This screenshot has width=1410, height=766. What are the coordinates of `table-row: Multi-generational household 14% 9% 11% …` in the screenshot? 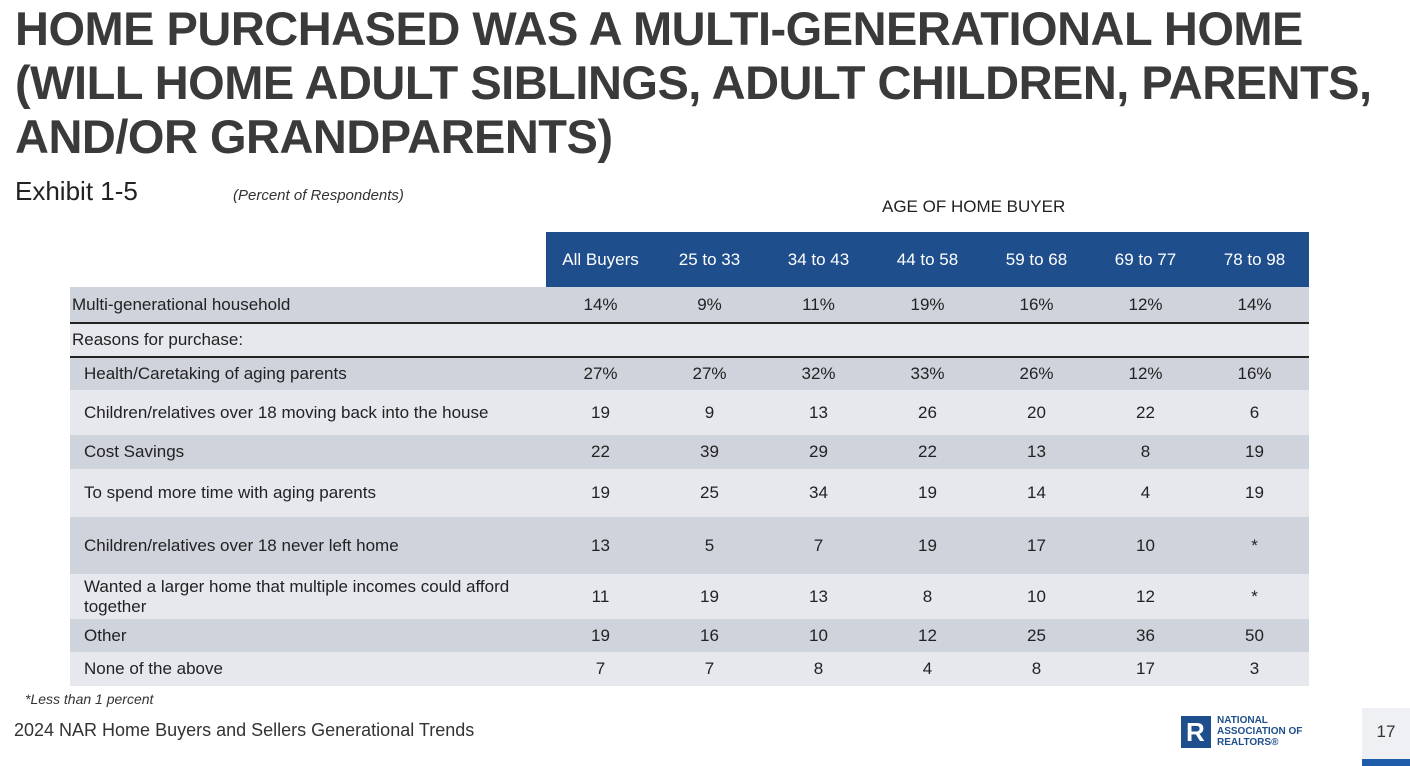 It's located at (689, 305).